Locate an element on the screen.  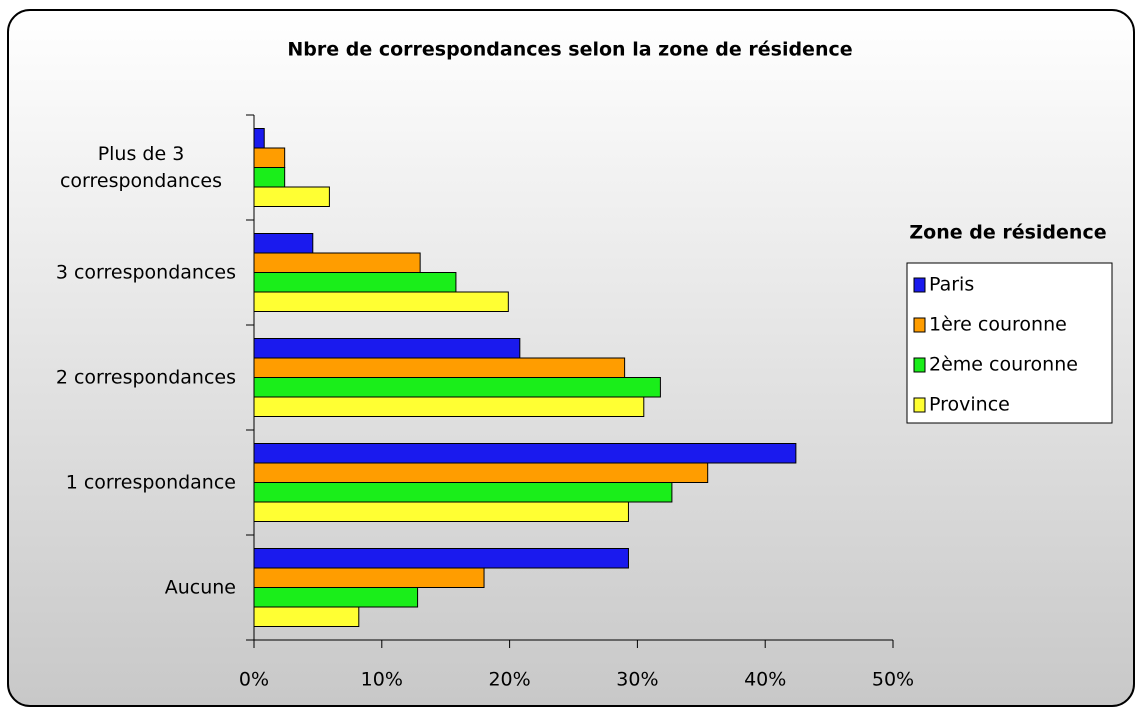
x-tick-label: 10% is located at coordinates (382, 680).